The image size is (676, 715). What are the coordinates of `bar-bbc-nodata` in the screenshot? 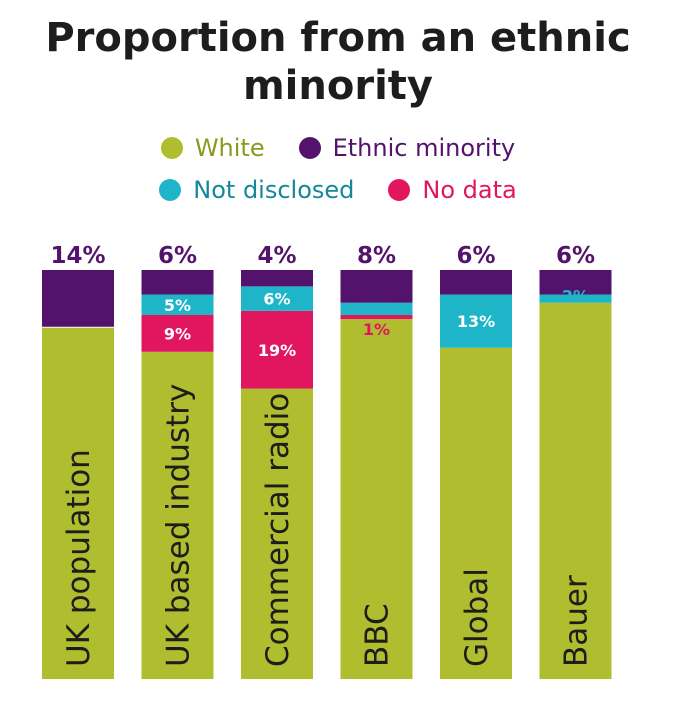 It's located at (376, 317).